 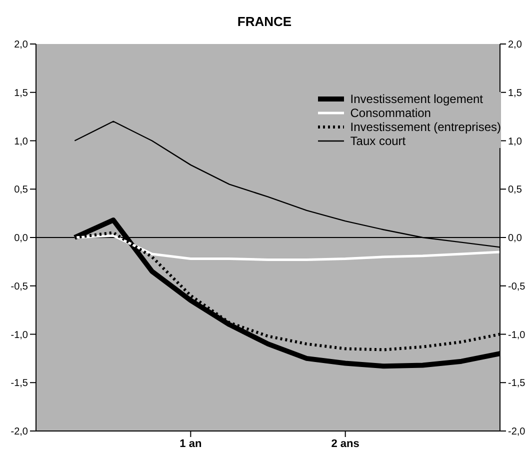 I want to click on y2-tick-label: 1,5, so click(x=515, y=93).